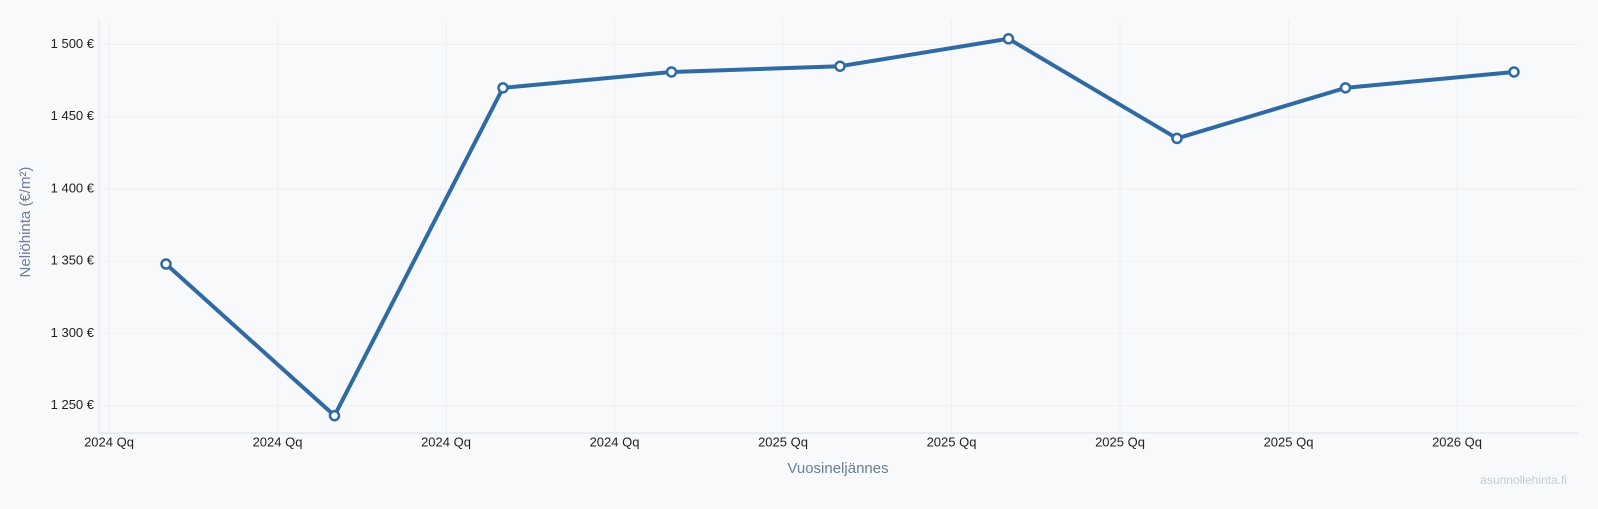 Image resolution: width=1598 pixels, height=509 pixels. Describe the element at coordinates (73, 404) in the screenshot. I see `y-tick-label: 1 250 €` at that location.